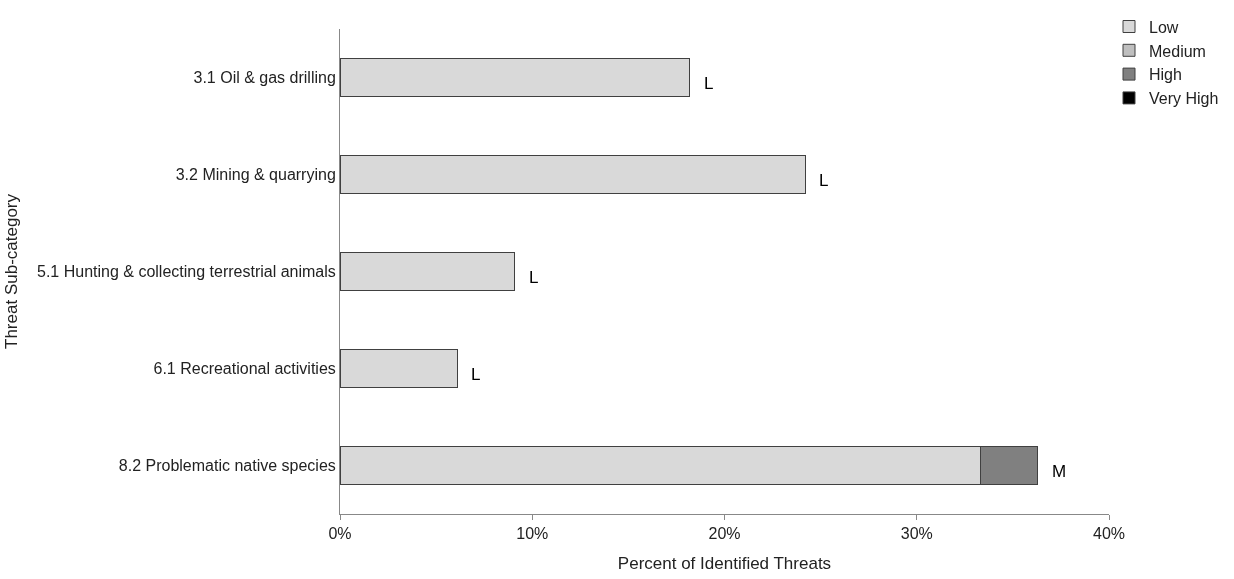  Describe the element at coordinates (1184, 99) in the screenshot. I see `legend-label: Very High` at that location.